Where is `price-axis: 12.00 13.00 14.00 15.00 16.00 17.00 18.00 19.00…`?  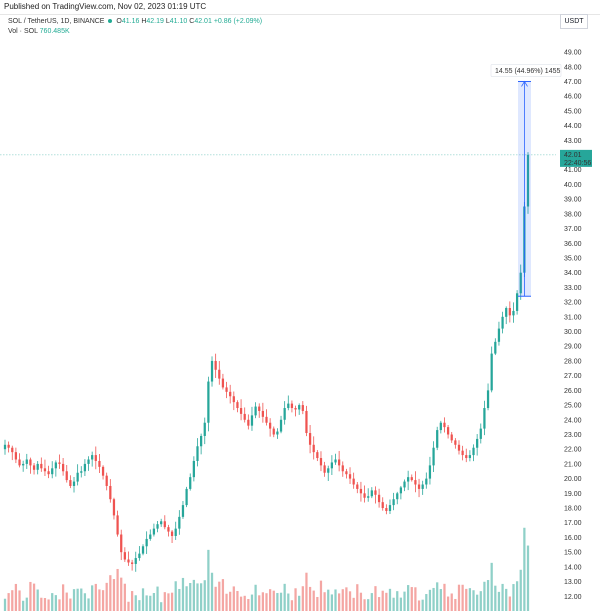 price-axis: 12.00 13.00 14.00 15.00 16.00 17.00 18.00 19.00… is located at coordinates (576, 325).